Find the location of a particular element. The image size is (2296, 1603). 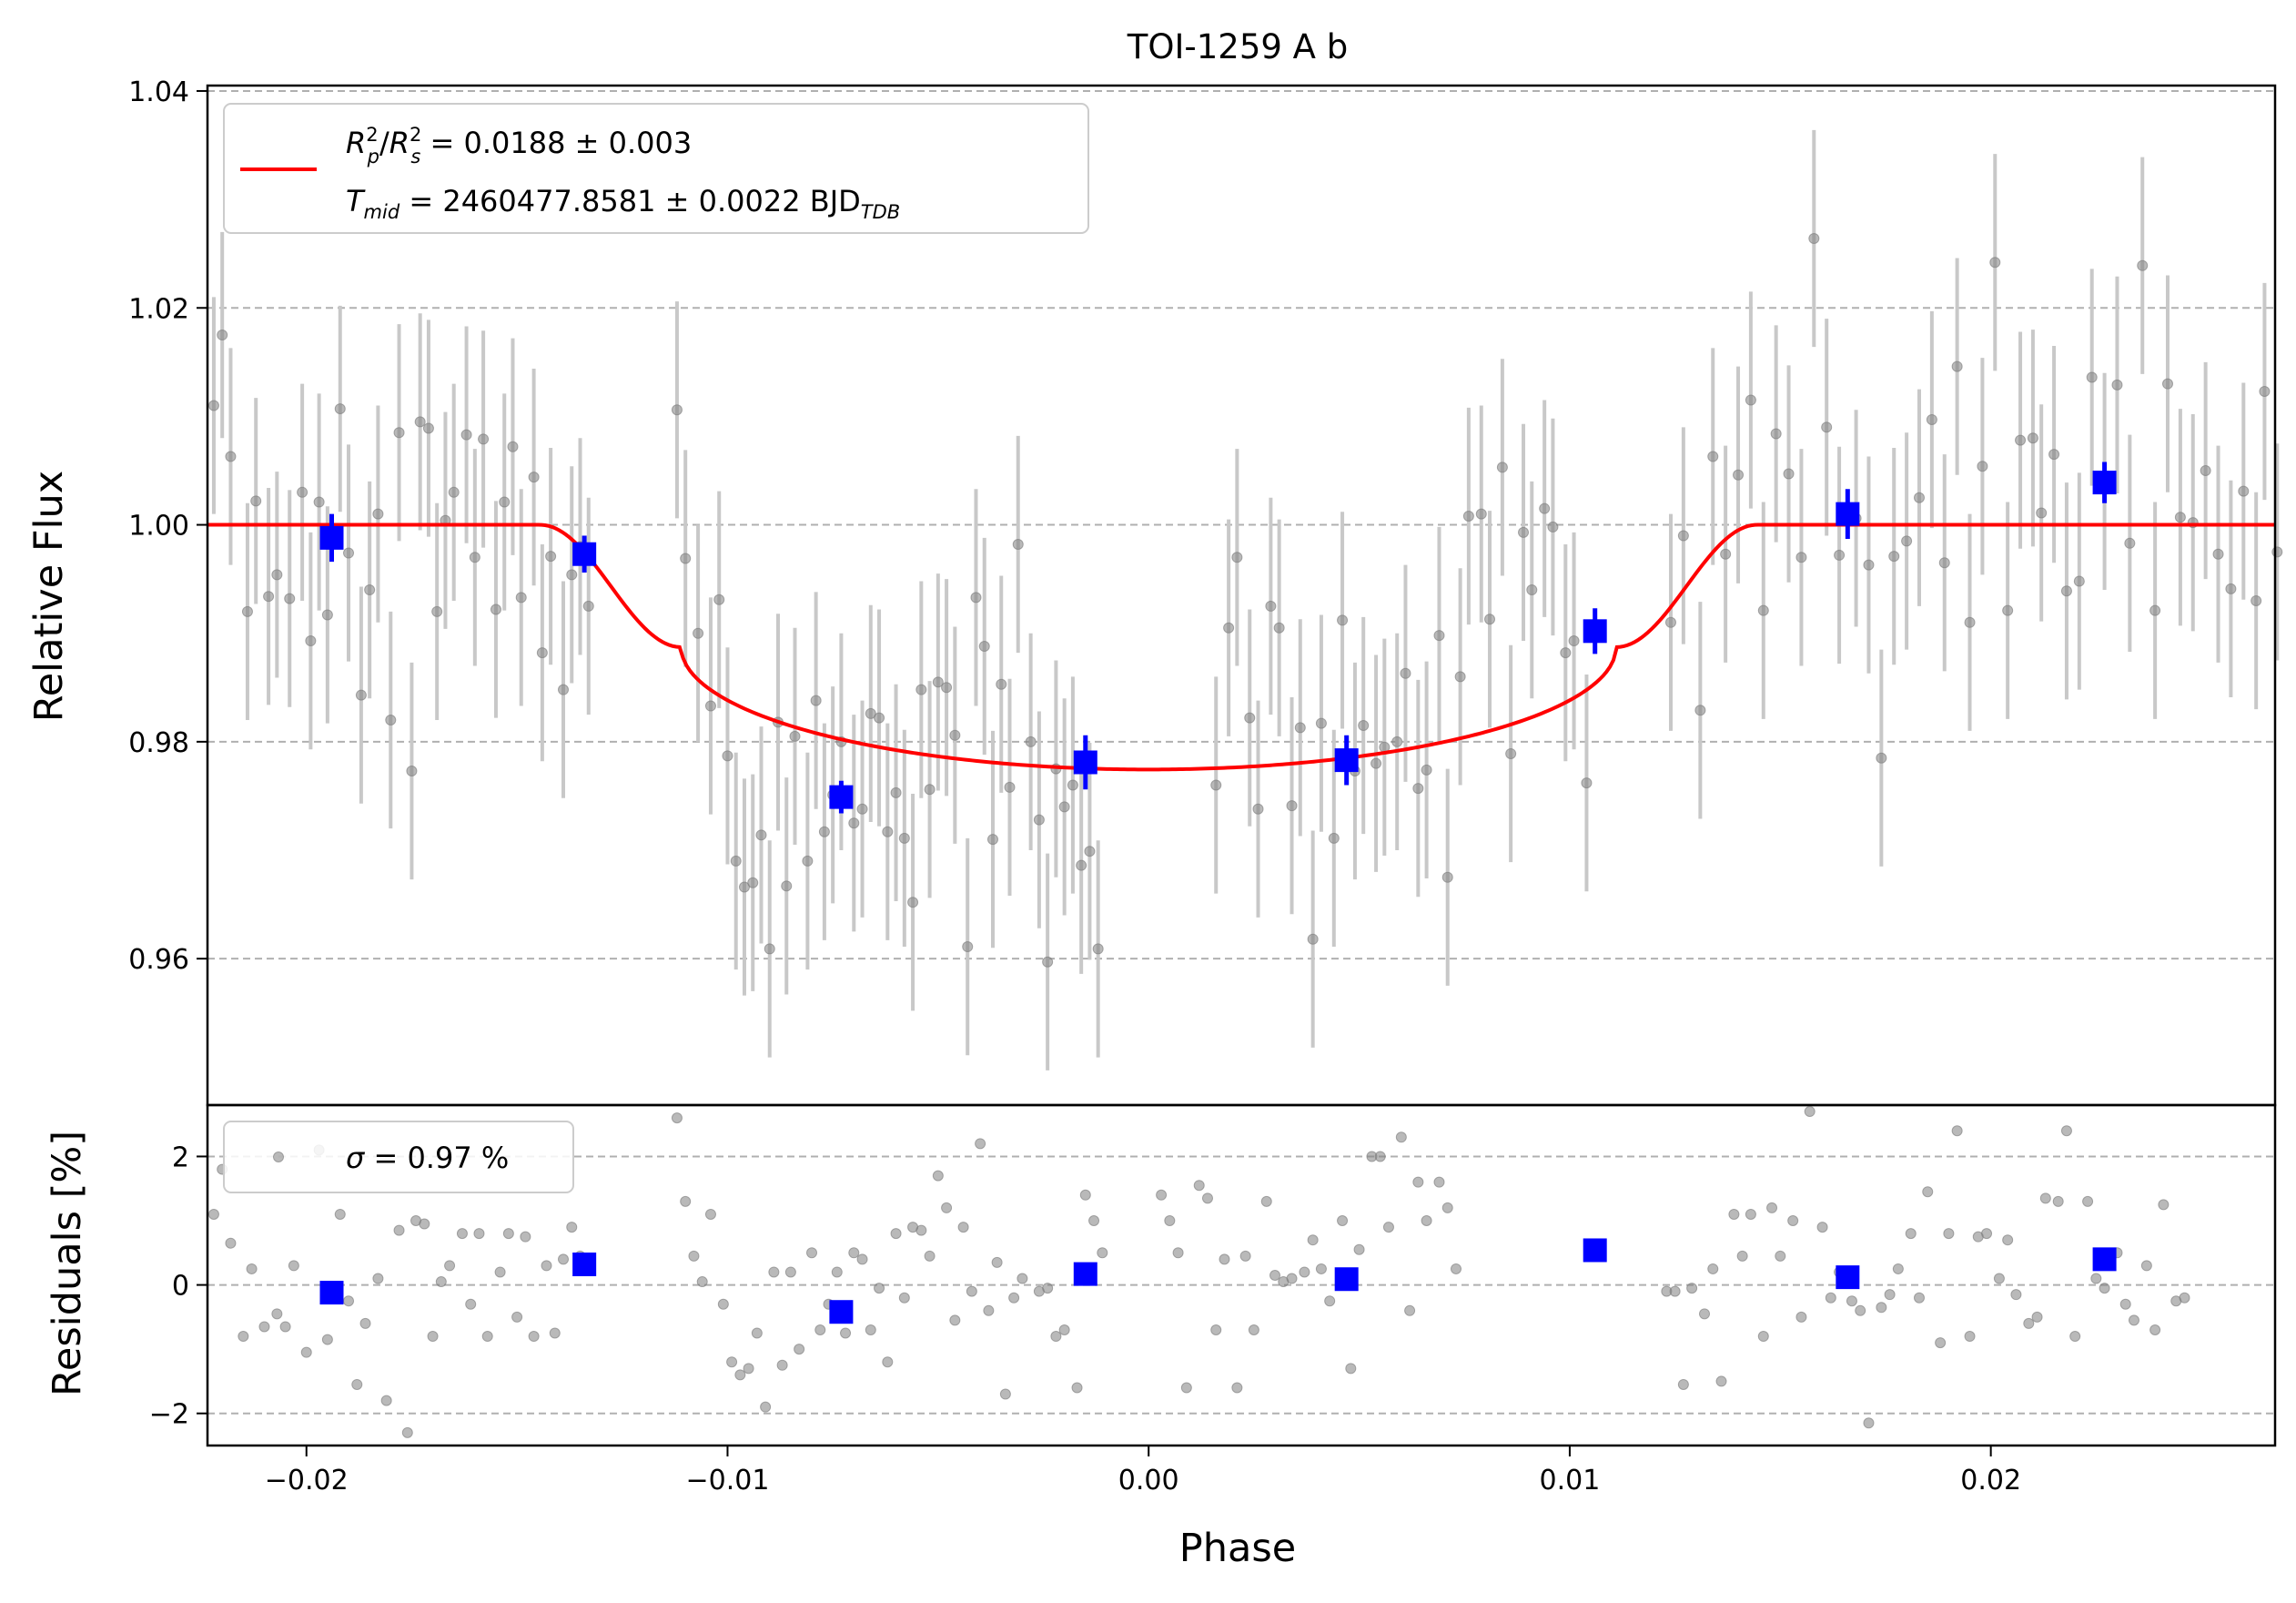

bottom-legend-label: σ = 0.97 % is located at coordinates (428, 1158).